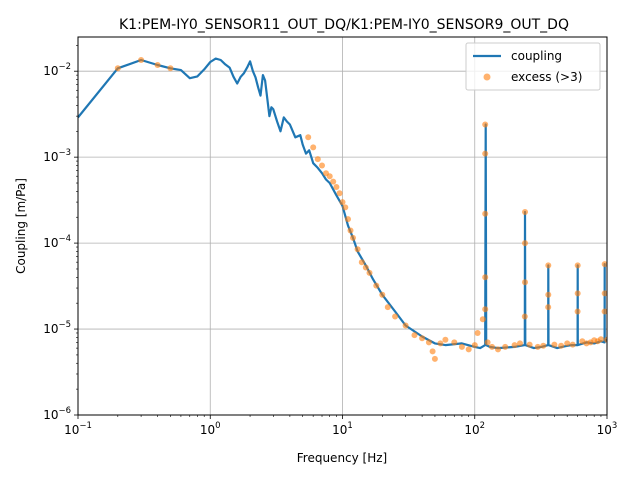 This screenshot has width=640, height=480. Describe the element at coordinates (57, 328) in the screenshot. I see `y-tick-label: 10⁻⁵` at that location.